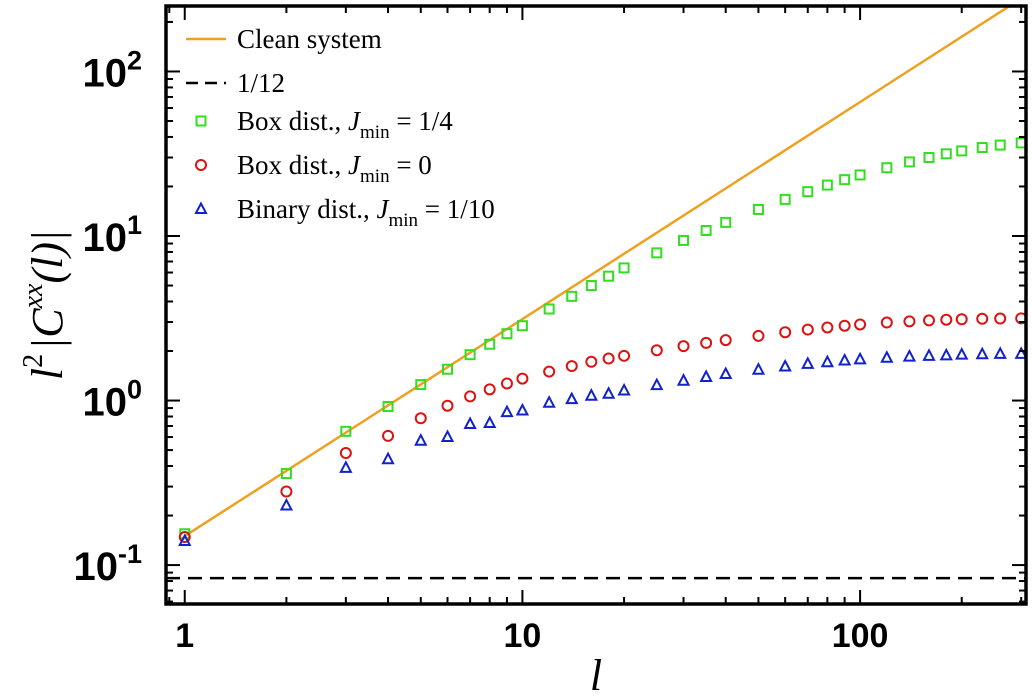 The image size is (1033, 698). I want to click on y-tick-label: 101, so click(112, 235).